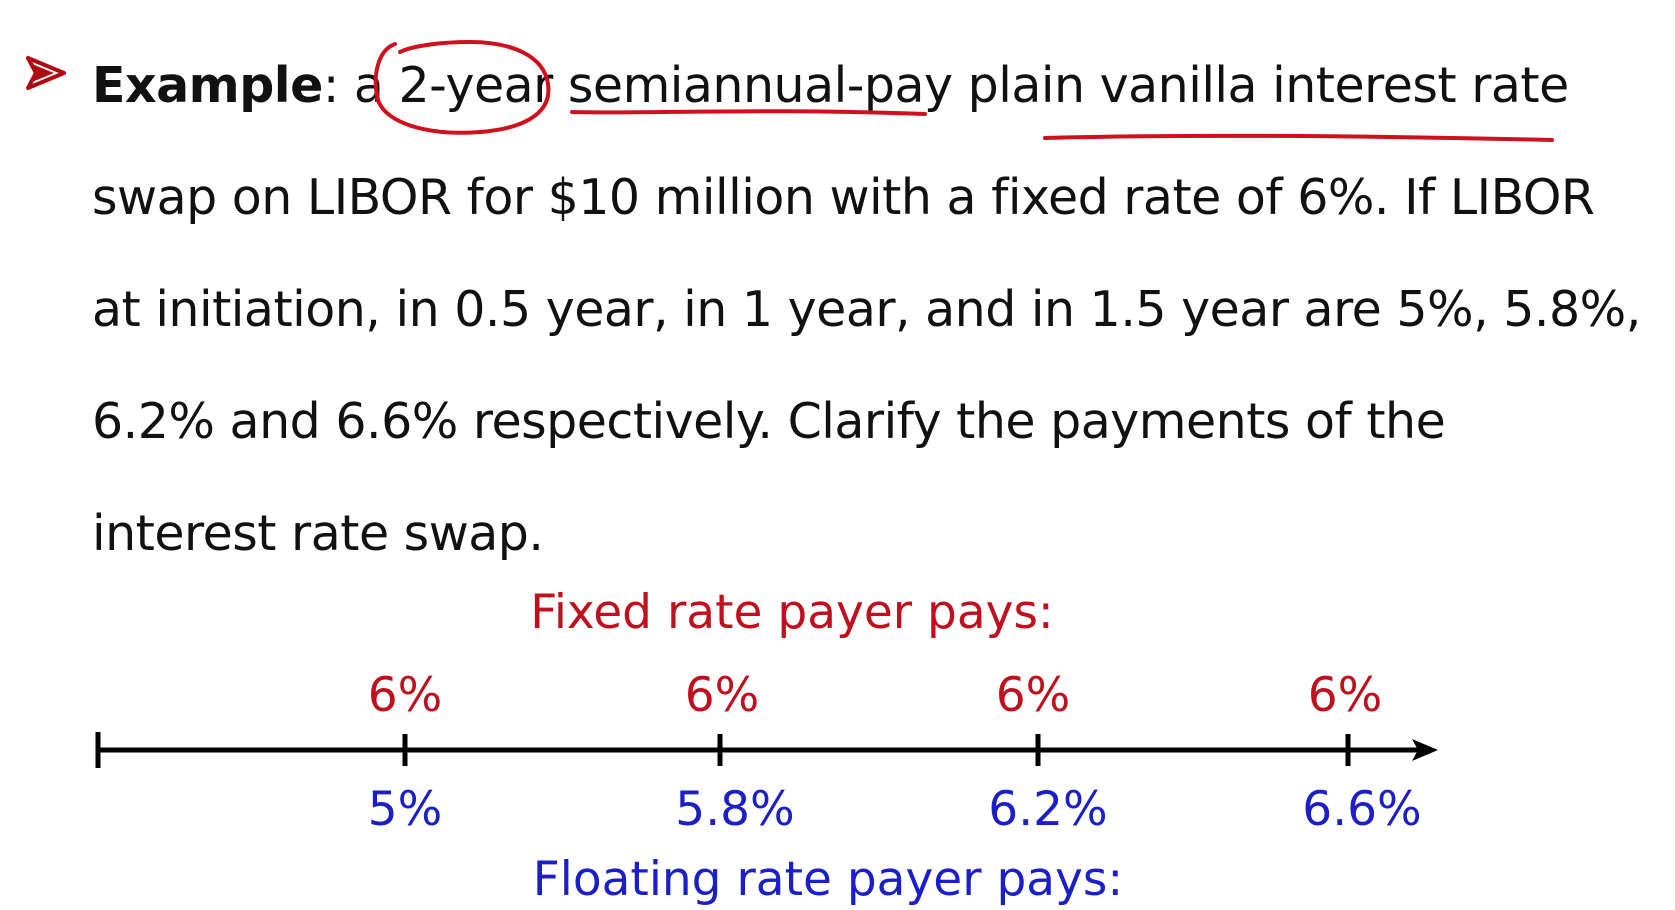 The height and width of the screenshot is (910, 1675). What do you see at coordinates (1425, 750) in the screenshot?
I see `timeline-arrowhead` at bounding box center [1425, 750].